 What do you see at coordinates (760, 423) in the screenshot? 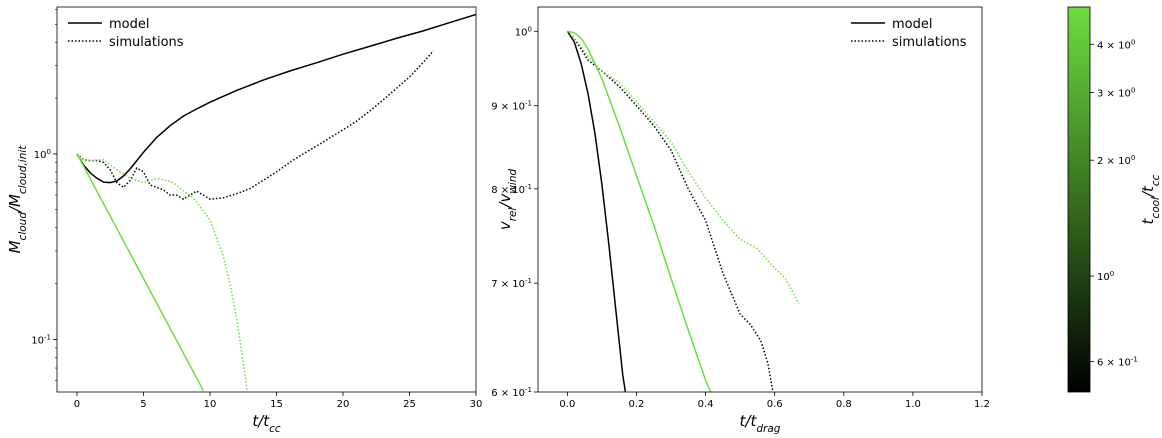
I see `x-axis-label: t/tdrag` at bounding box center [760, 423].